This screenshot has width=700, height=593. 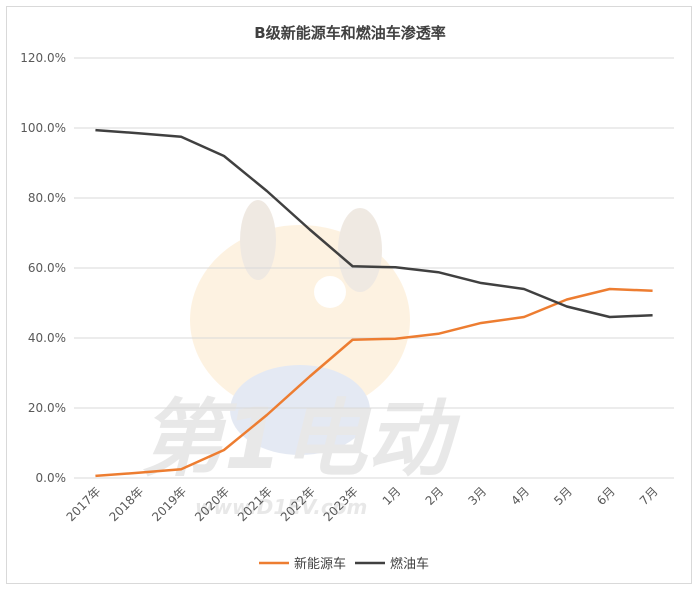 I want to click on y-tick-label: 120.0%, so click(x=43, y=58).